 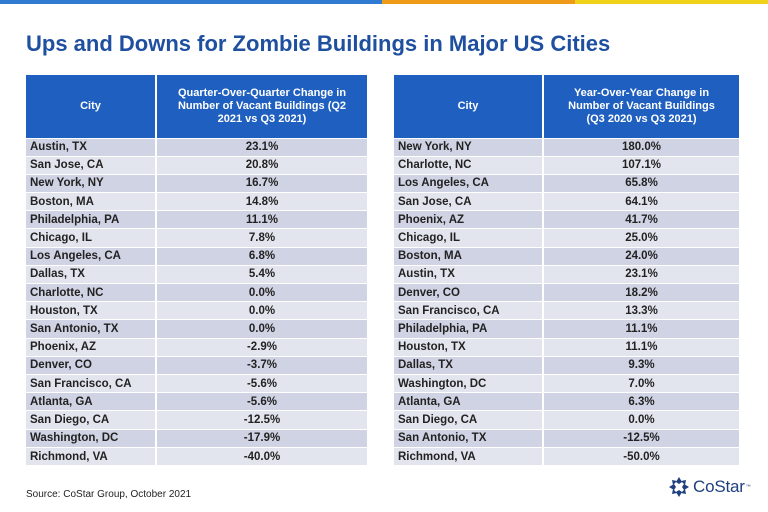 I want to click on table-row: Richmond, VA -50.0%, so click(x=566, y=456).